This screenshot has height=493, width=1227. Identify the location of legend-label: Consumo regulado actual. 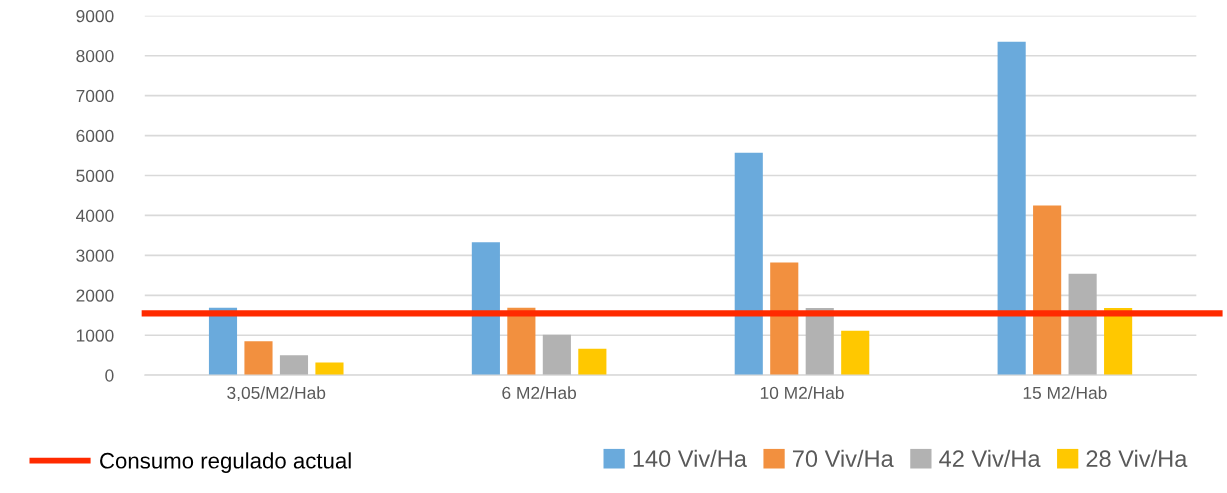
(225, 462).